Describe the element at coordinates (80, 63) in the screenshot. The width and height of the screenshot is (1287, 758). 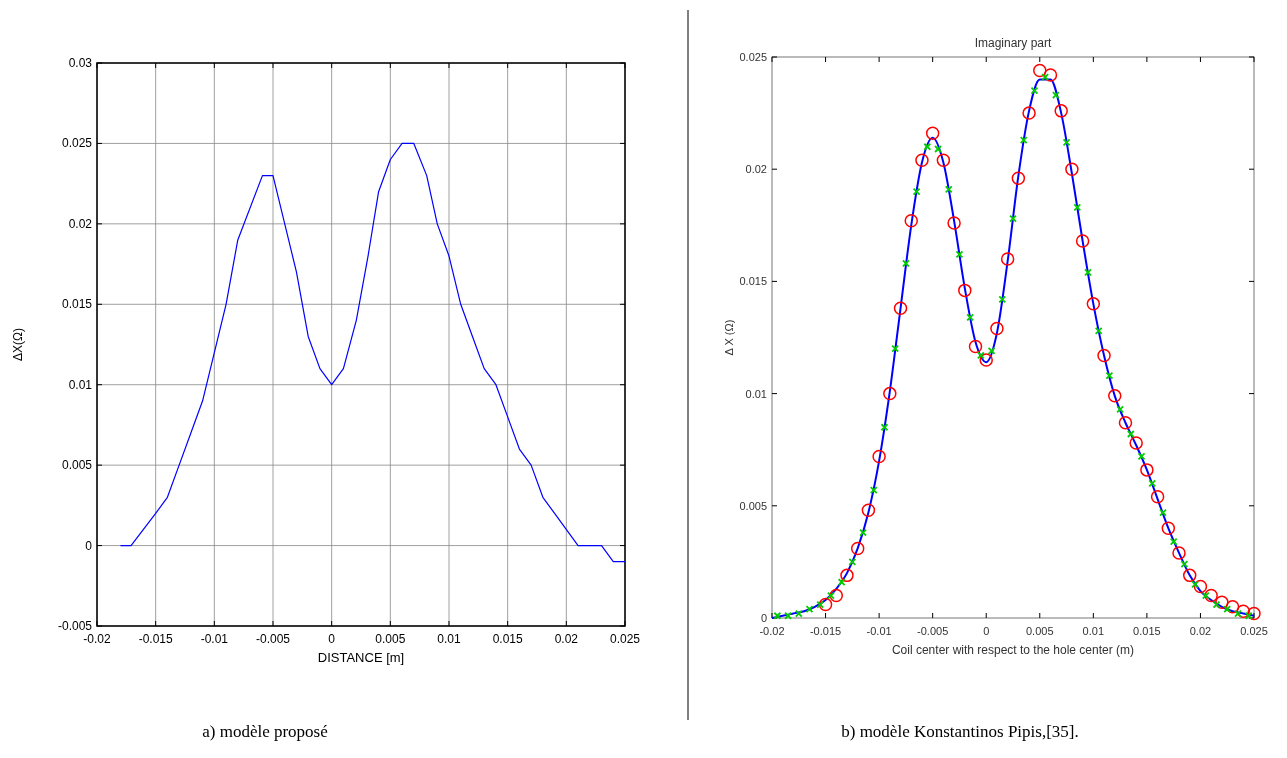
I see `y-tick-label: 0.03` at that location.